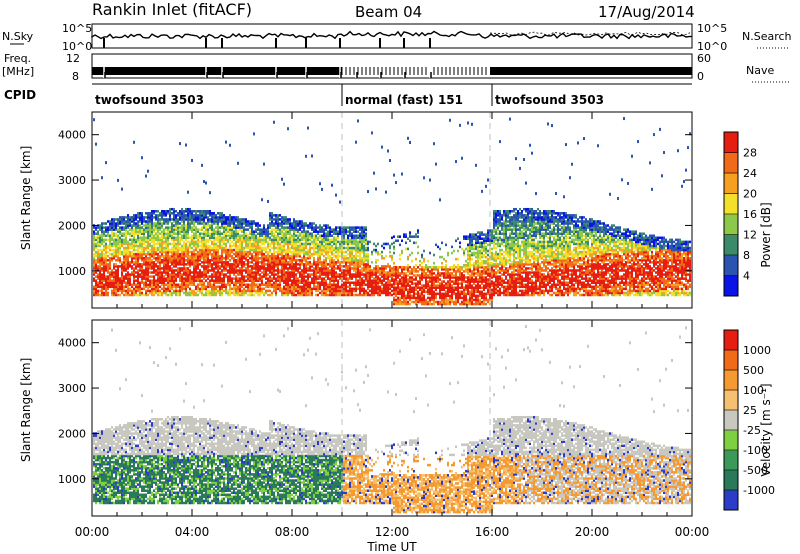  Describe the element at coordinates (75, 76) in the screenshot. I see `freq-tick-bottom: 8` at that location.